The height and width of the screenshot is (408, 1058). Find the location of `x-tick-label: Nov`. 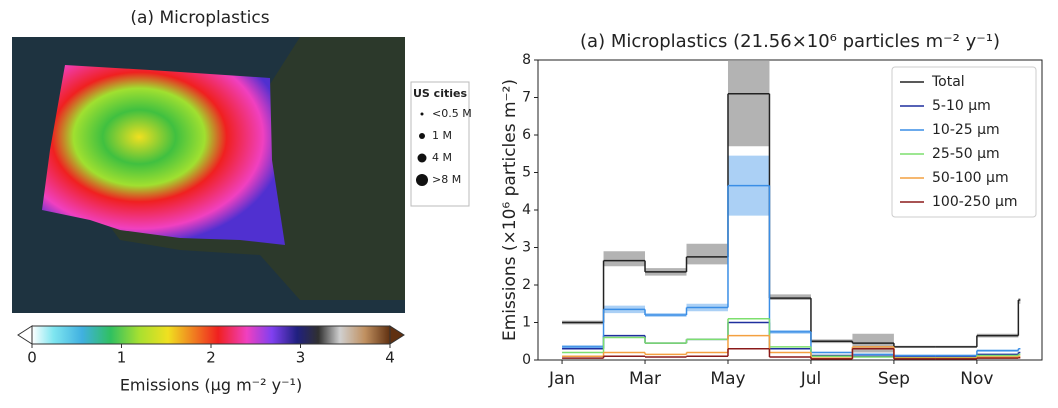

x-tick-label: Nov is located at coordinates (976, 379).